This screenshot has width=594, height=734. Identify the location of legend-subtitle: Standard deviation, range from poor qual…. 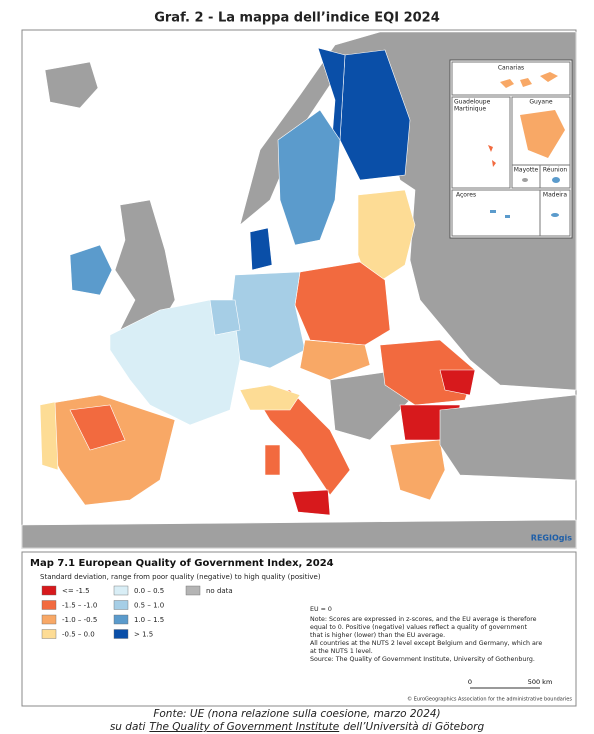
(180, 577).